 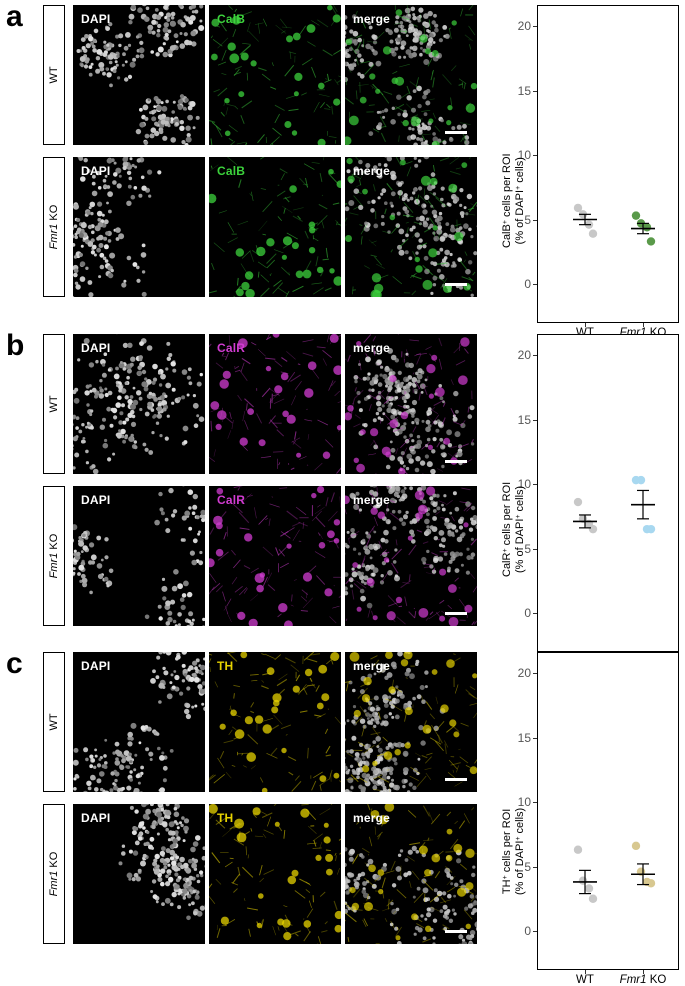 What do you see at coordinates (514, 200) in the screenshot?
I see `y-axis-label: CalB+ cells per ROI(% of DAPI+ cells)` at bounding box center [514, 200].